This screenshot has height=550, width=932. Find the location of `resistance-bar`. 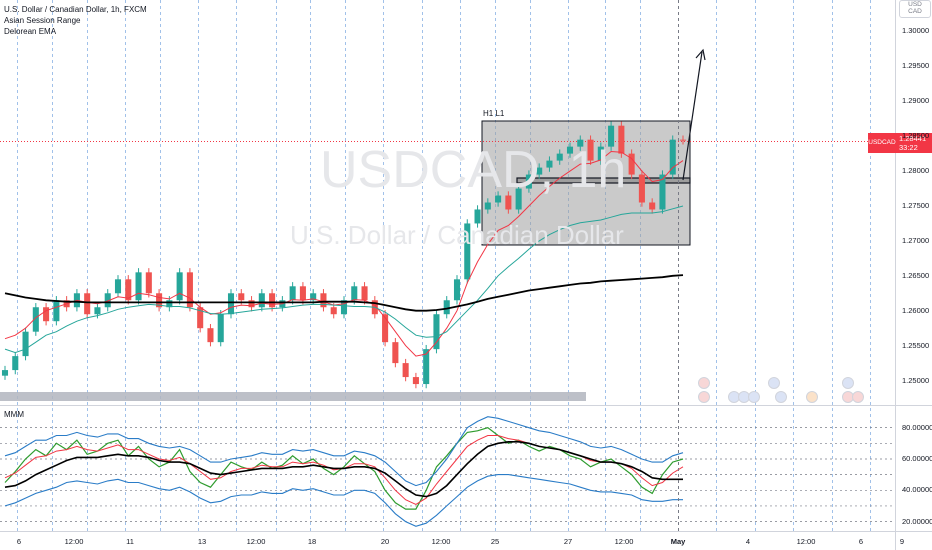

resistance-bar is located at coordinates (603, 180).